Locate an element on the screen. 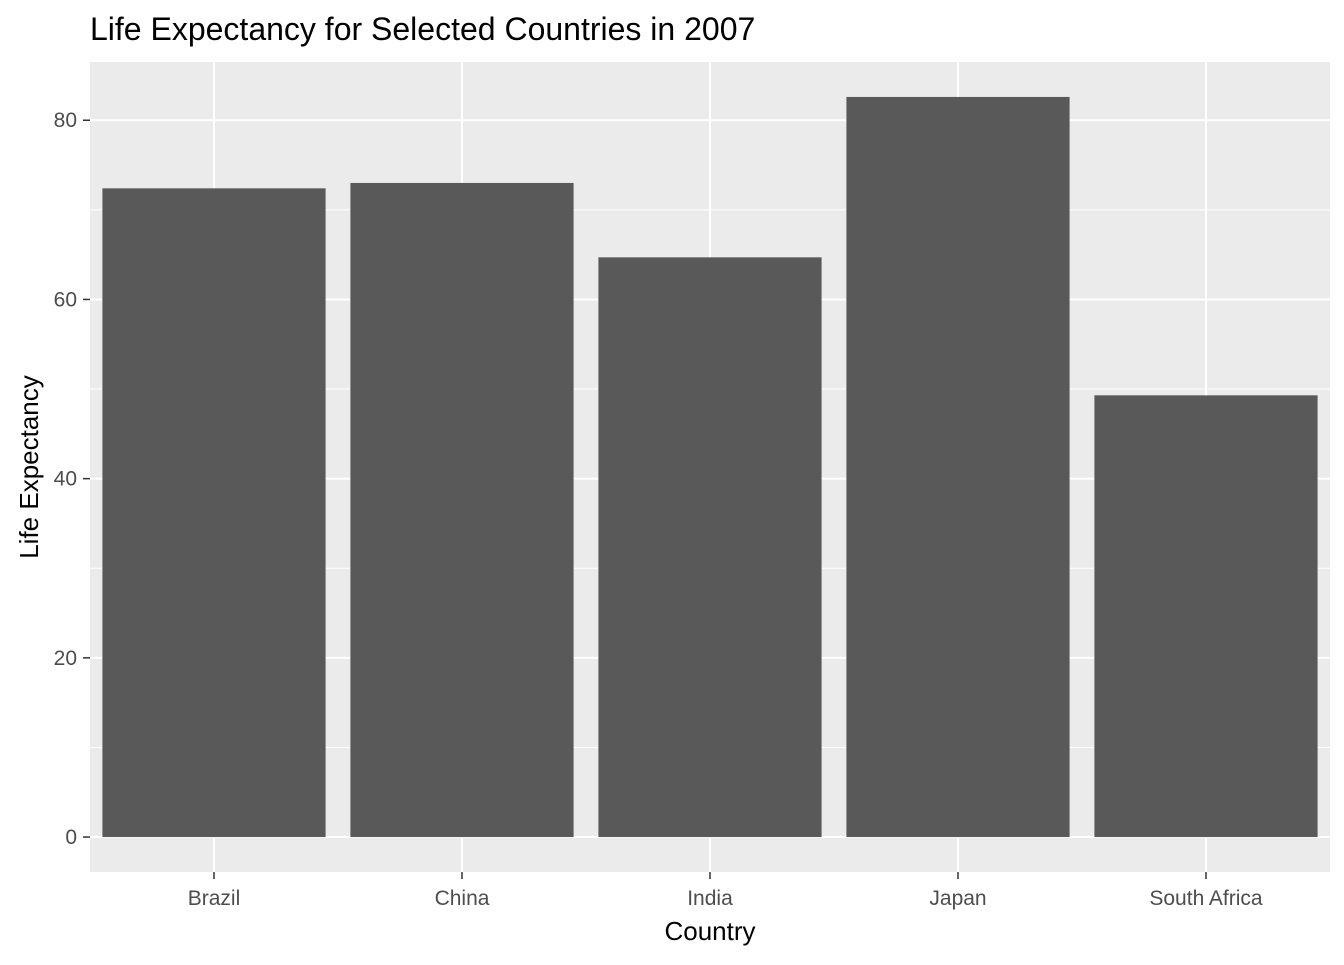 This screenshot has width=1344, height=965. y-tick-label: 60 is located at coordinates (65, 299).